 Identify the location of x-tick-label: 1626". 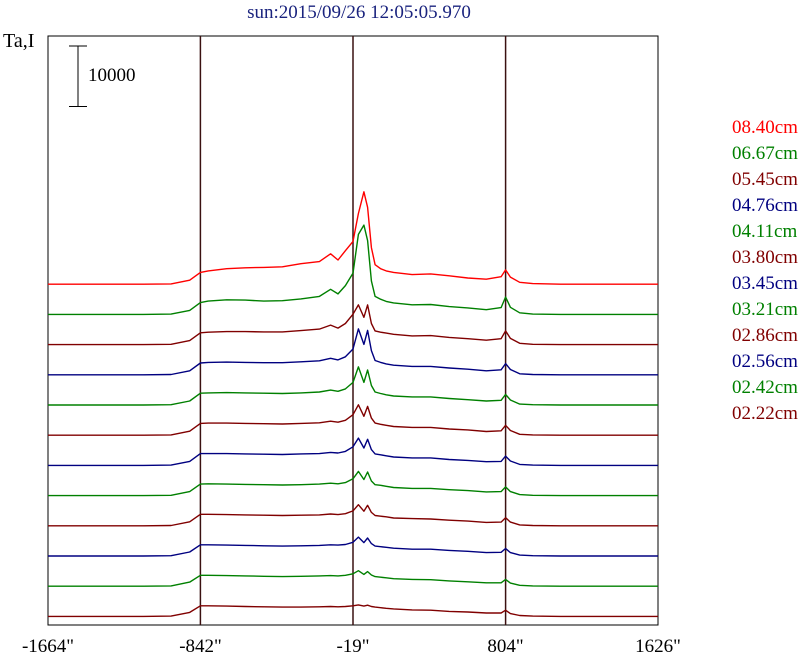
(658, 646).